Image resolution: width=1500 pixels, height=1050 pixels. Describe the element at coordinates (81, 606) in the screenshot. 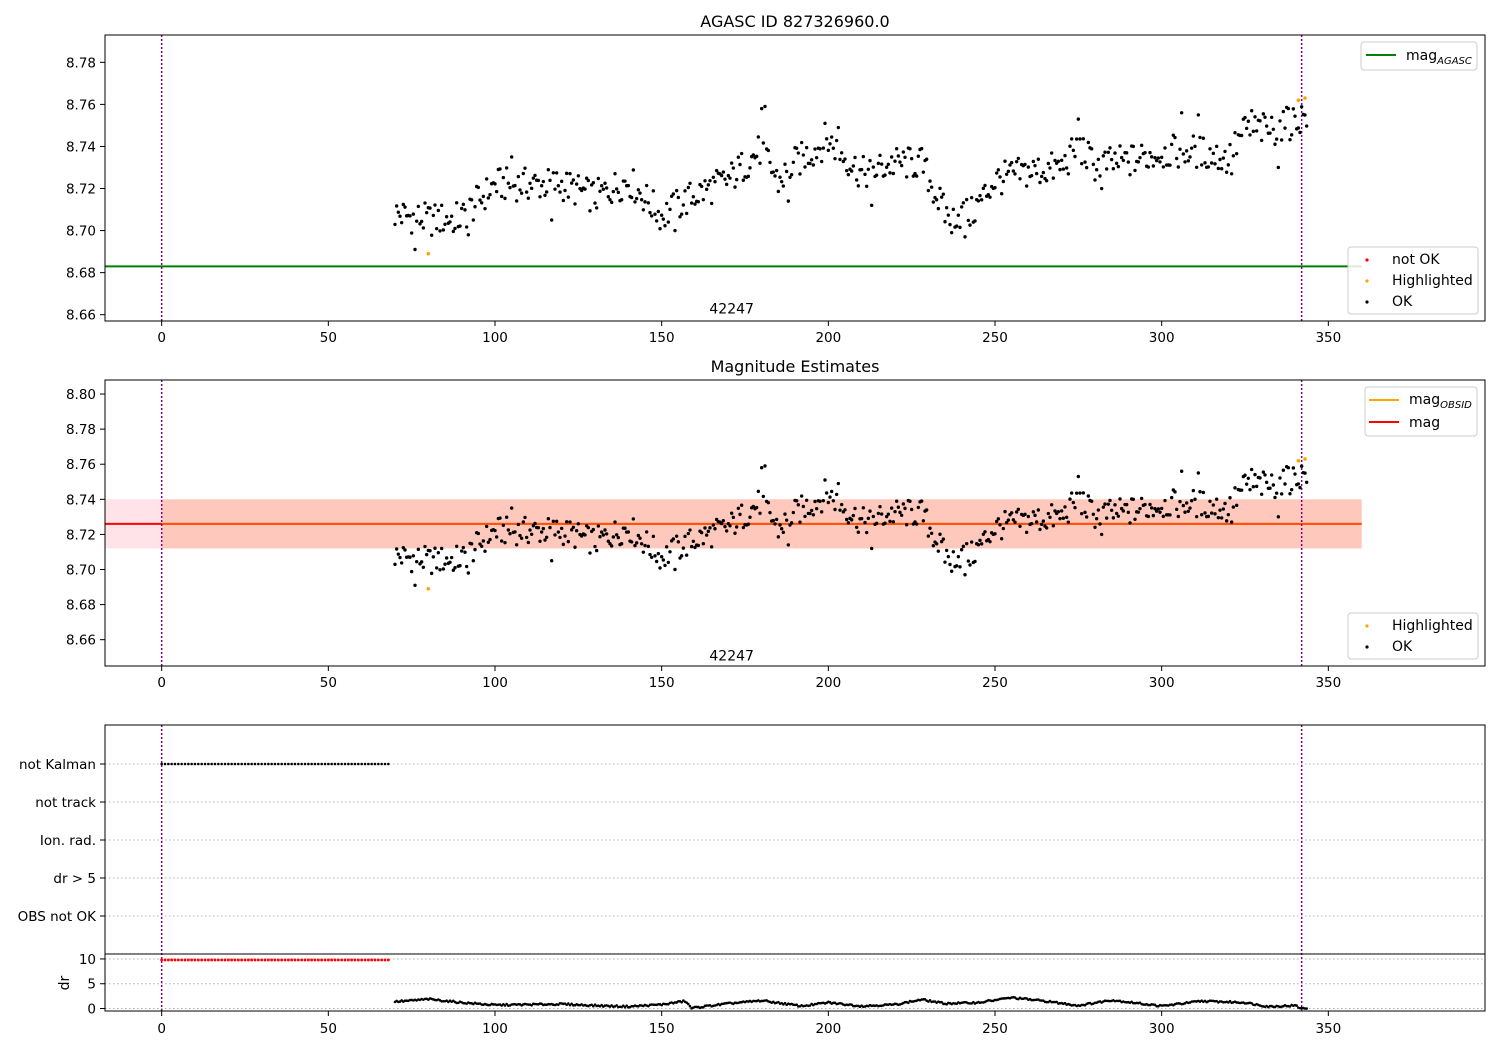

I see `y-tick-label: 8.68` at that location.